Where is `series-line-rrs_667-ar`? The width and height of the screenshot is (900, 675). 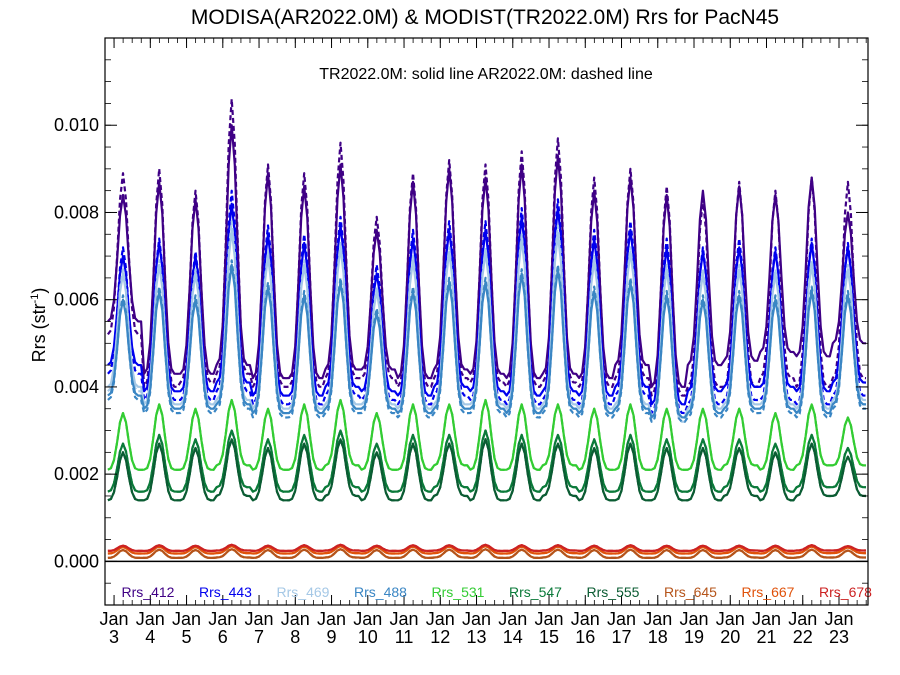 series-line-rrs_667-ar is located at coordinates (486, 549).